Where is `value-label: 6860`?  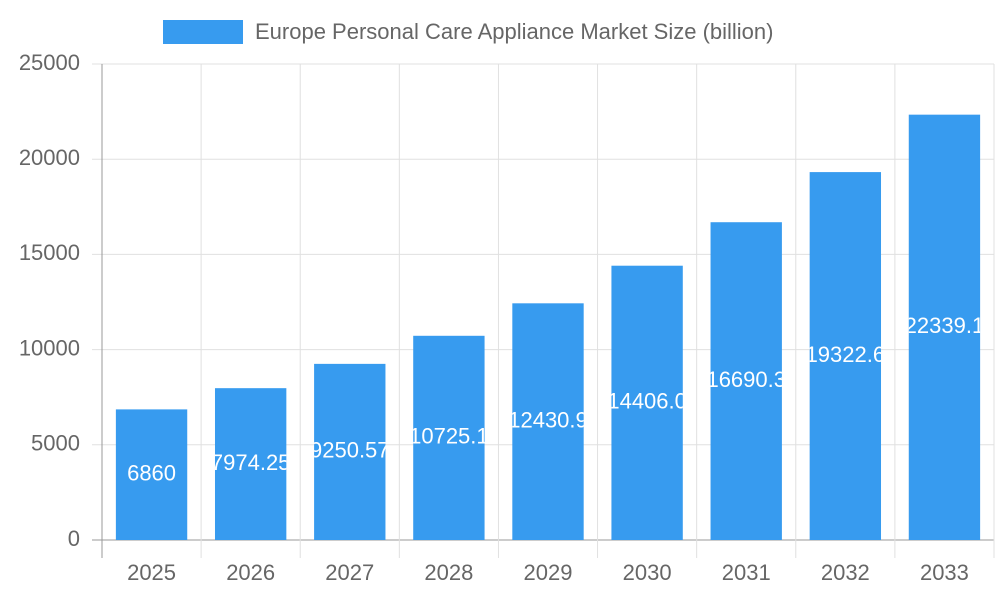 value-label: 6860 is located at coordinates (151, 473).